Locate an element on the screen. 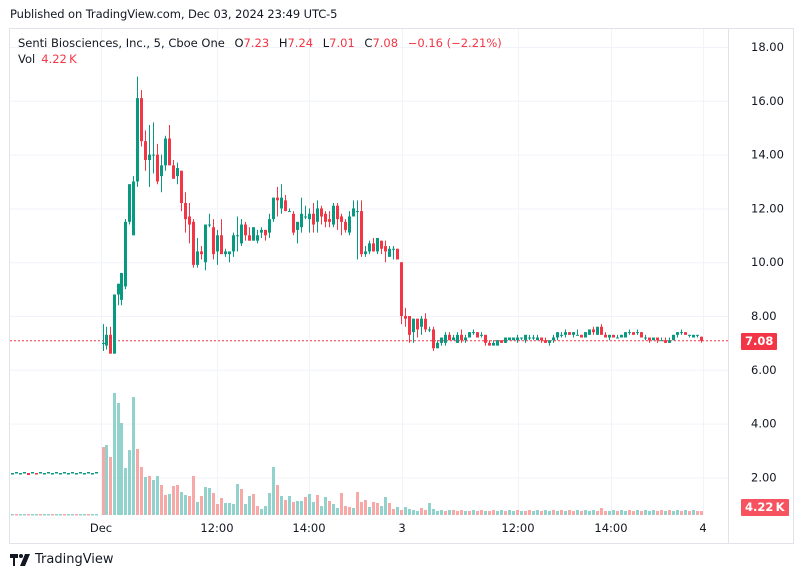  change-value: −0.16 (−2.21%) is located at coordinates (454, 43).